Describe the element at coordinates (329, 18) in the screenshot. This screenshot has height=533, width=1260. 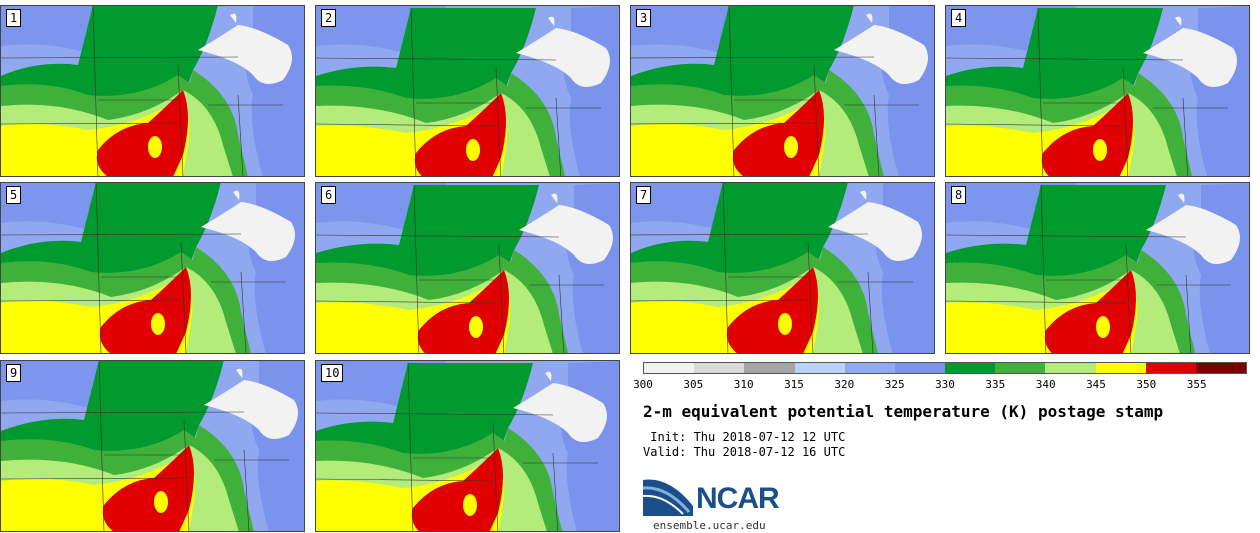
I see `panel-member-label: 2` at that location.